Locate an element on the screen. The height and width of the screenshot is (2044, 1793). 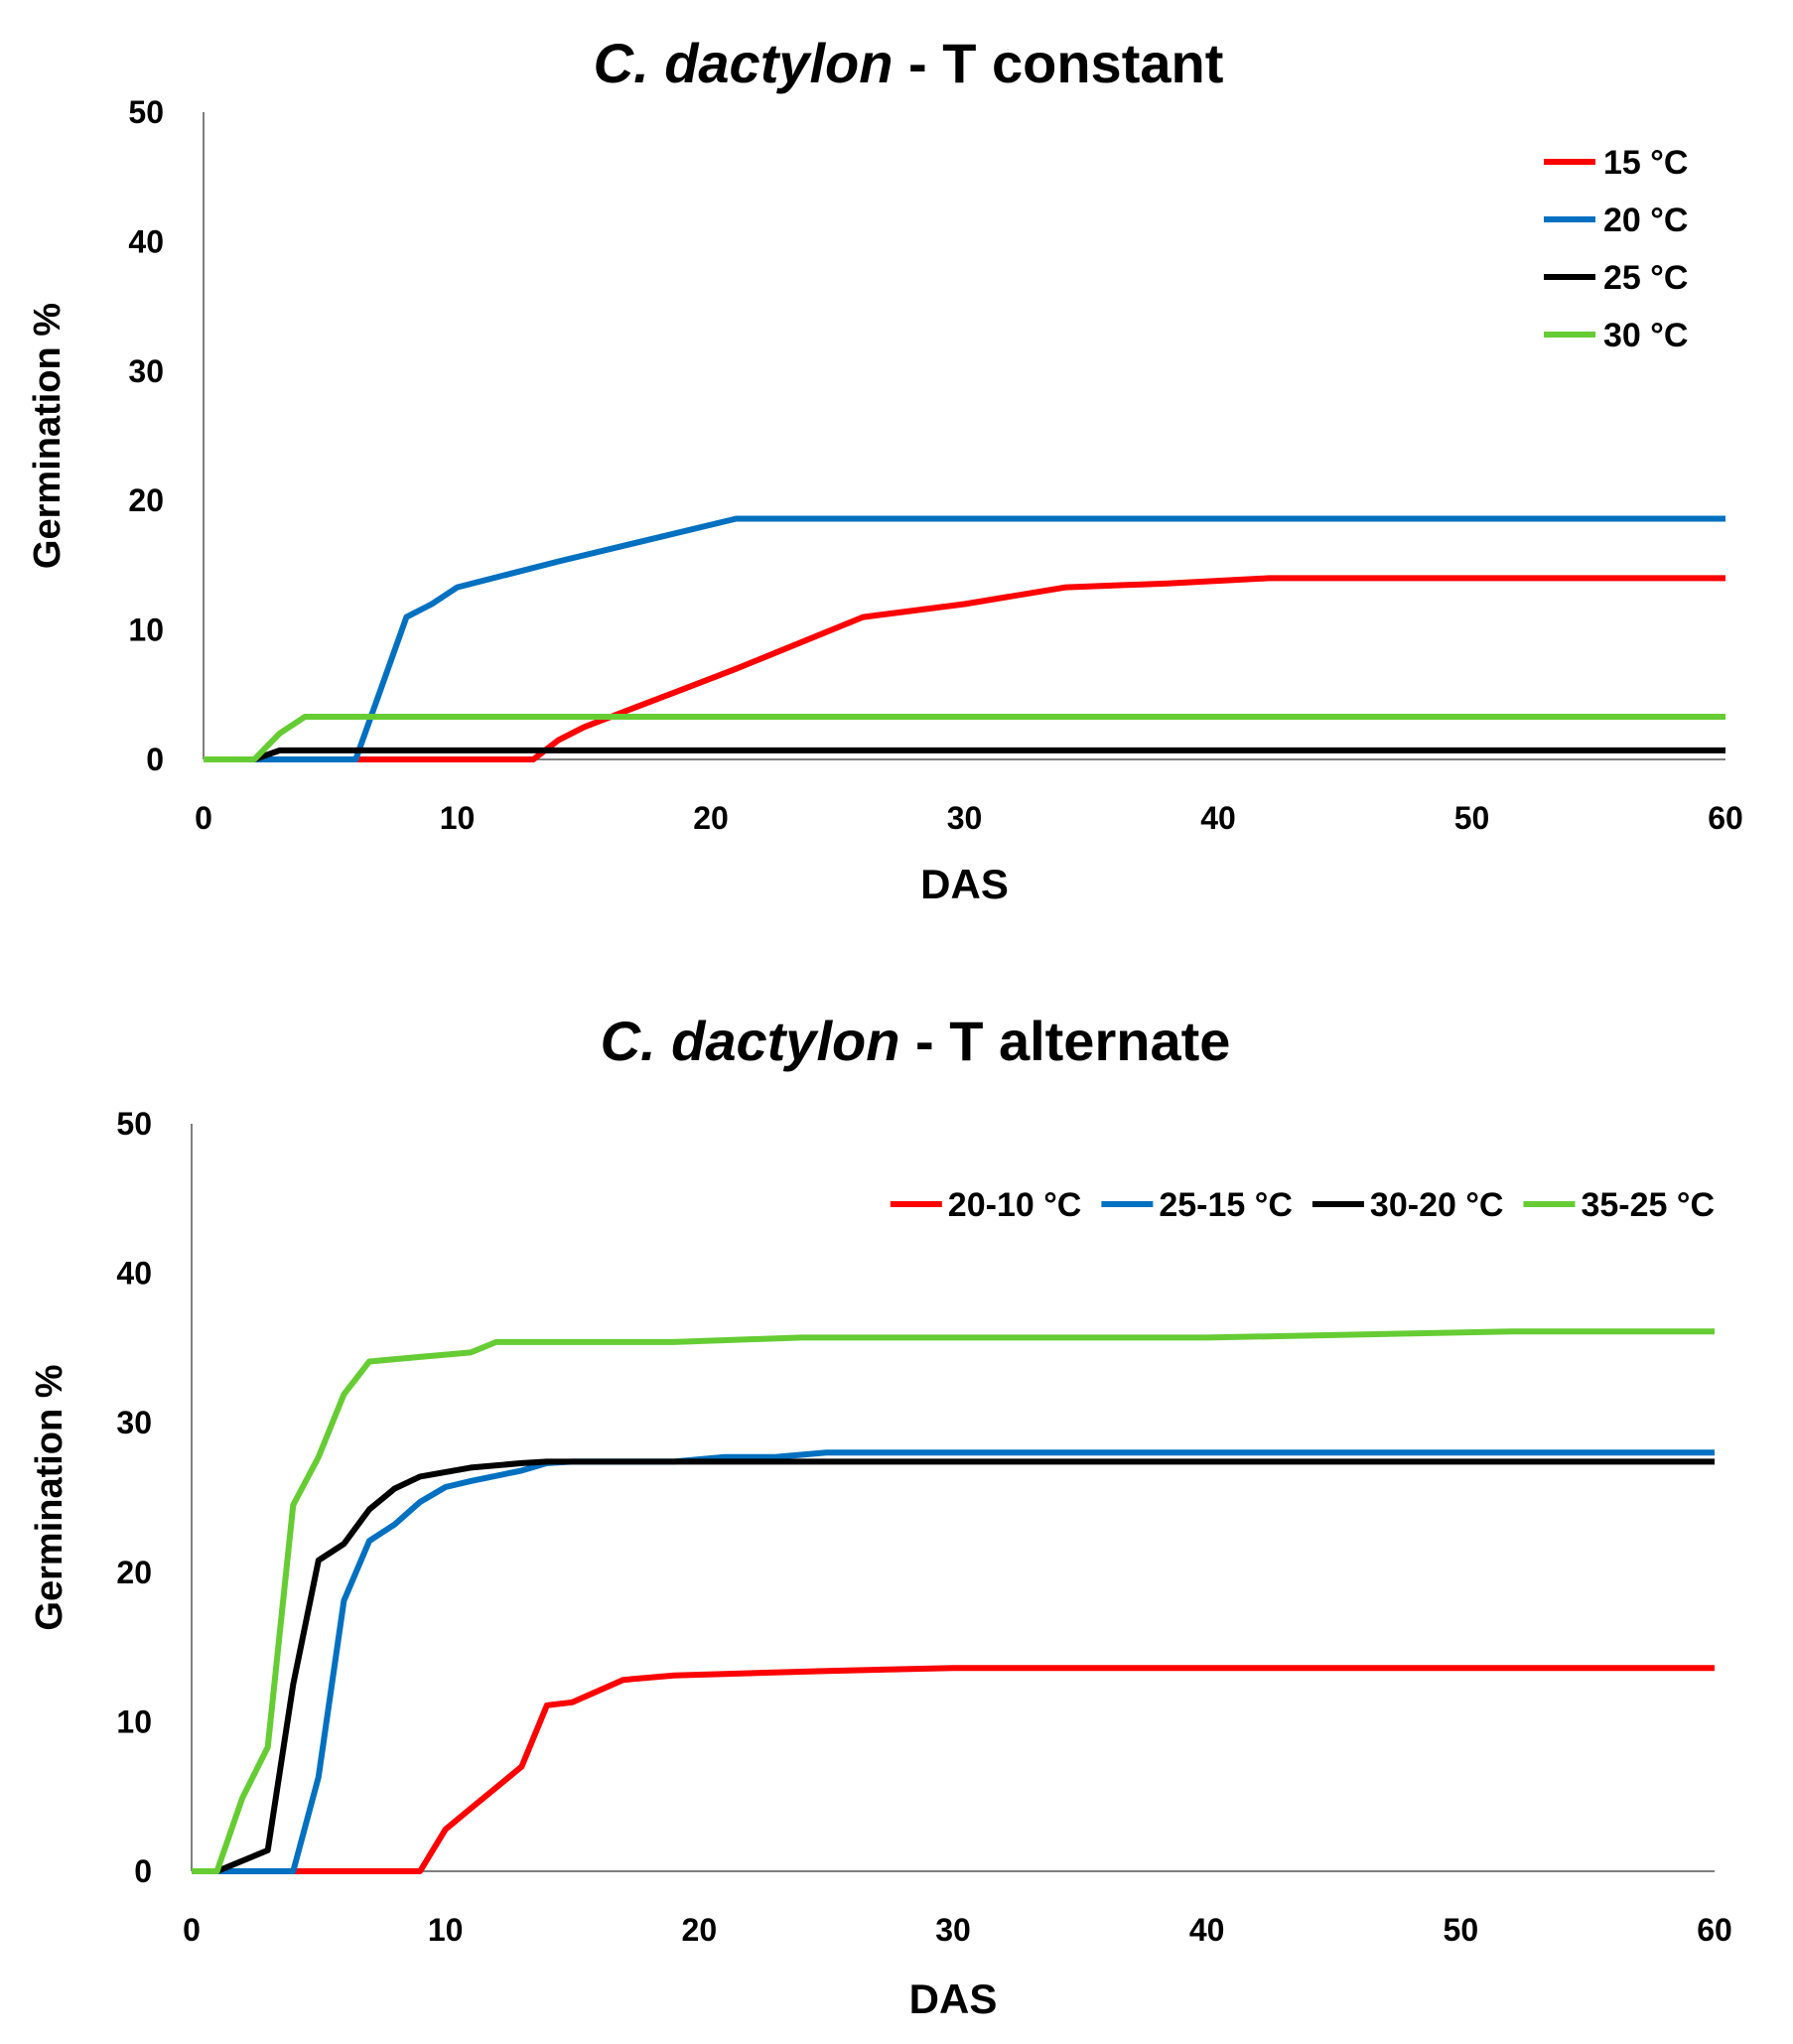
chart-title: C. dactylon - T alternate is located at coordinates (916, 1041).